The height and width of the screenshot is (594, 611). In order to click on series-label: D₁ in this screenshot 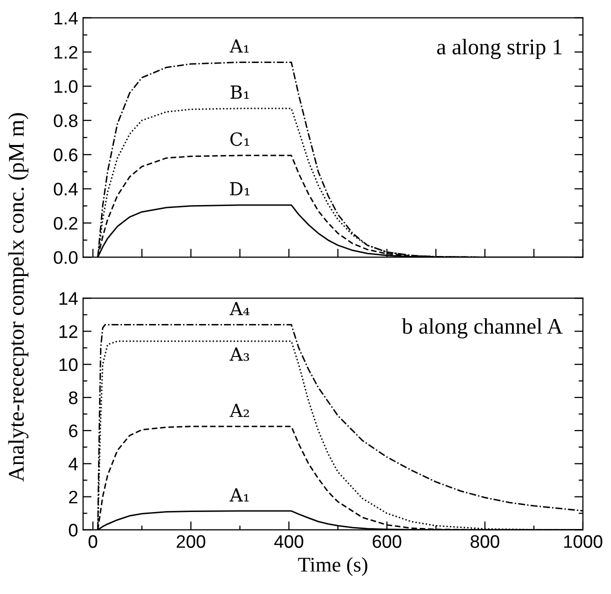, I will do `click(240, 189)`.